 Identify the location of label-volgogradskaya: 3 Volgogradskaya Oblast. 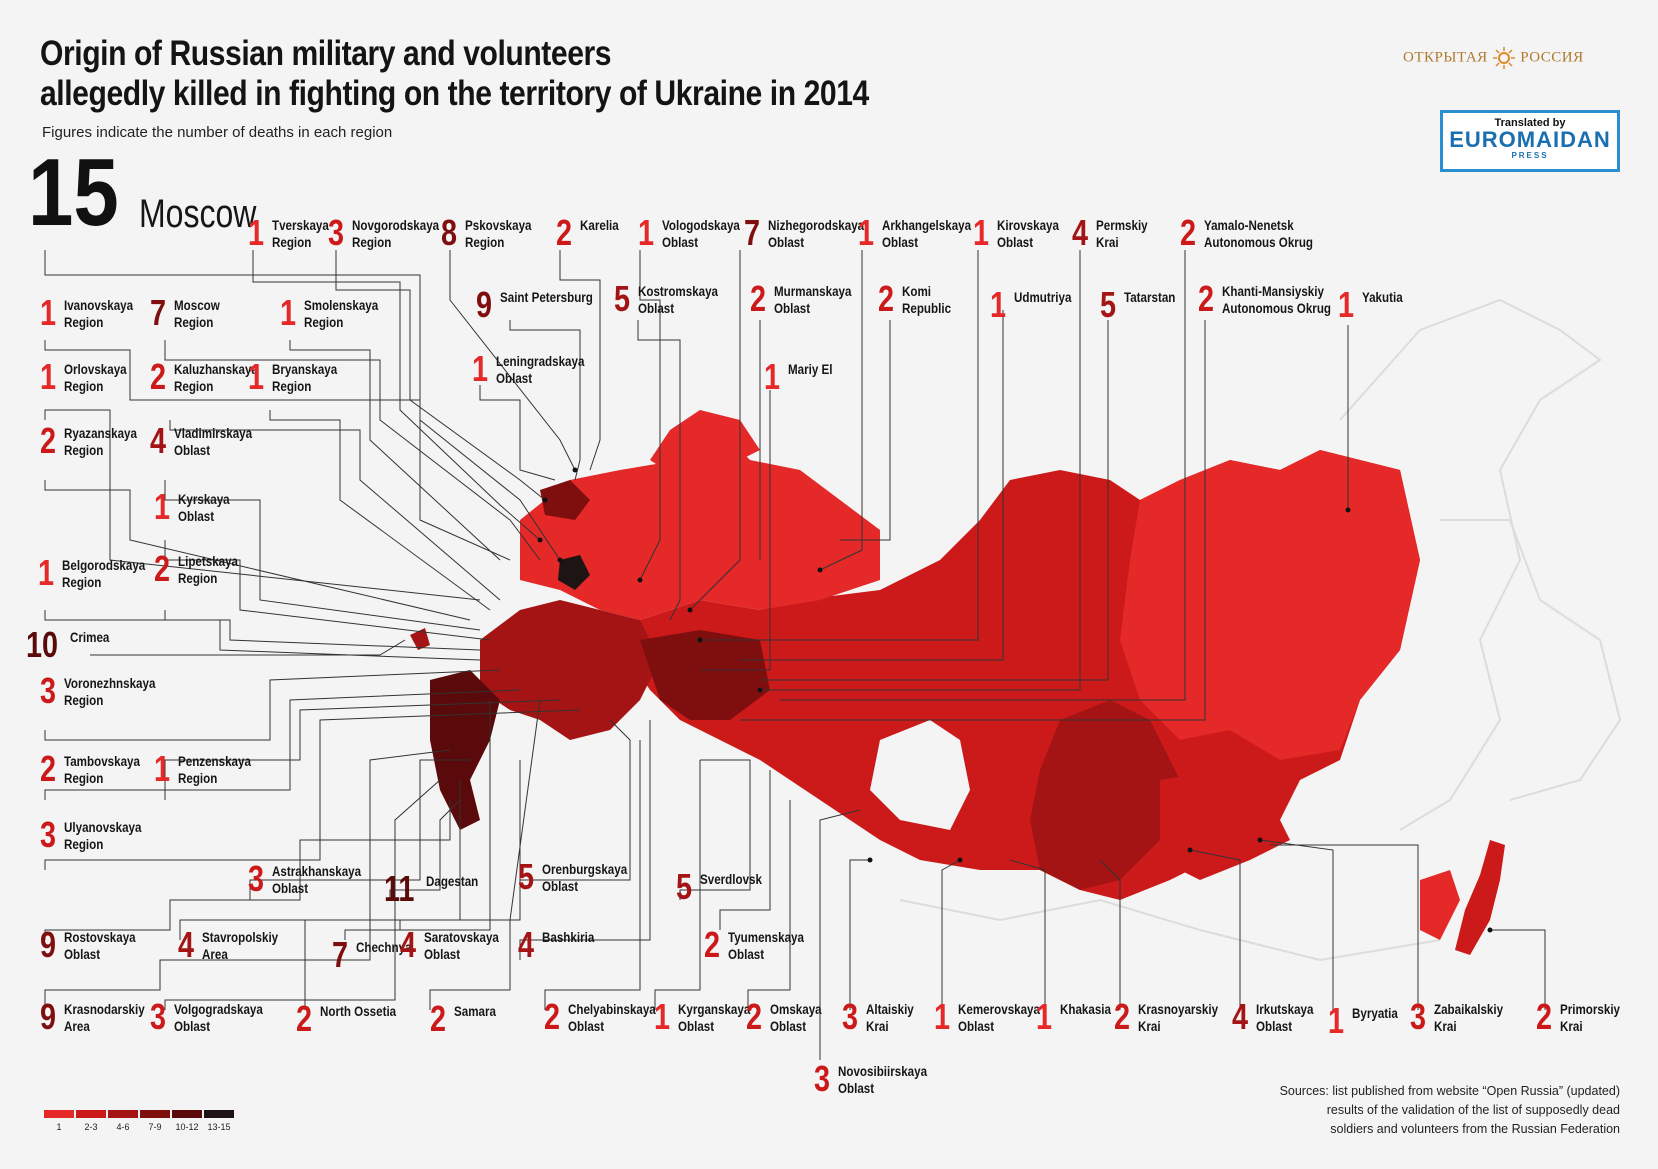
(213, 1017).